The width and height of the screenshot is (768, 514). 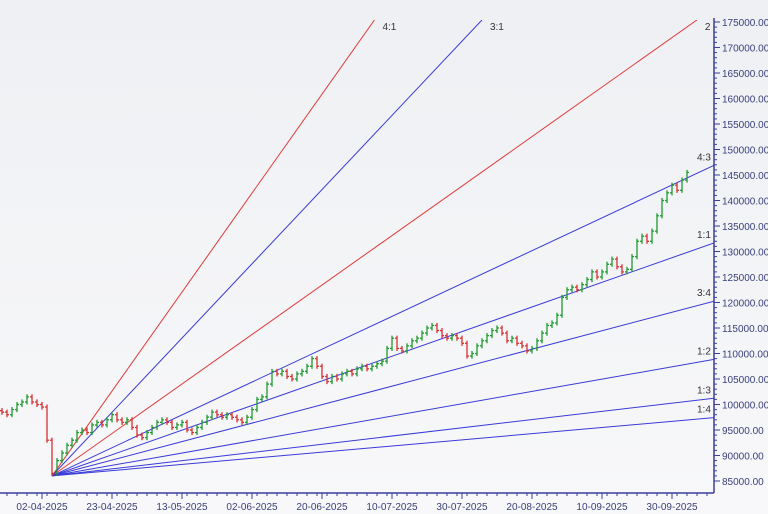 What do you see at coordinates (745, 329) in the screenshot?
I see `y-tick-label: 115000.00` at bounding box center [745, 329].